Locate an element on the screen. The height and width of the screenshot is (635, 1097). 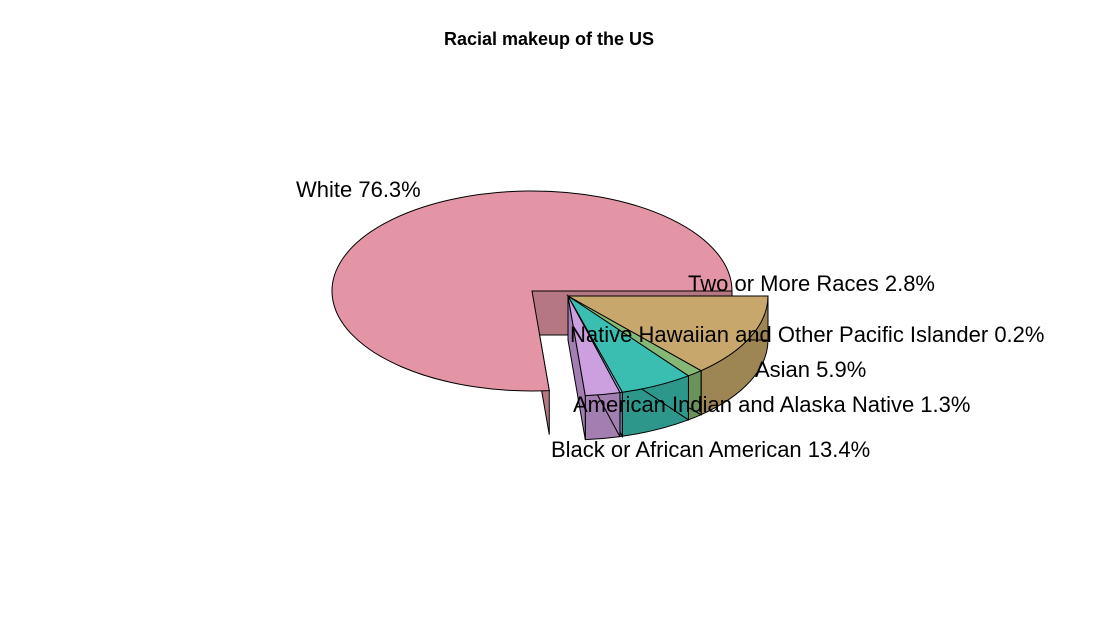
slice-label-0: White 76.3% is located at coordinates (358, 189).